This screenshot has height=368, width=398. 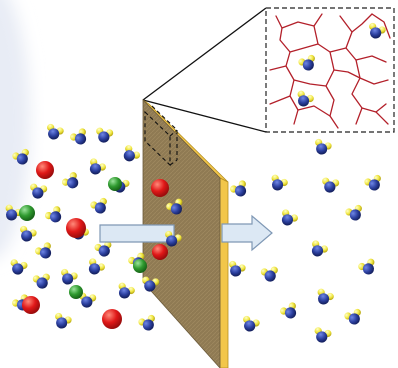 What do you see at coordinates (204, 70) in the screenshot?
I see `zoom-lines` at bounding box center [204, 70].